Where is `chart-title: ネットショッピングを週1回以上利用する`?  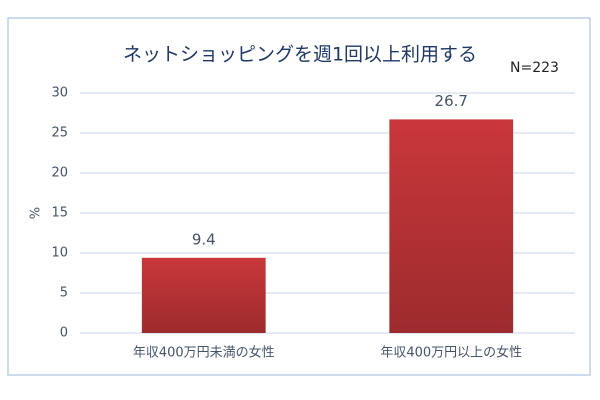 chart-title: ネットショッピングを週1回以上利用する is located at coordinates (300, 55).